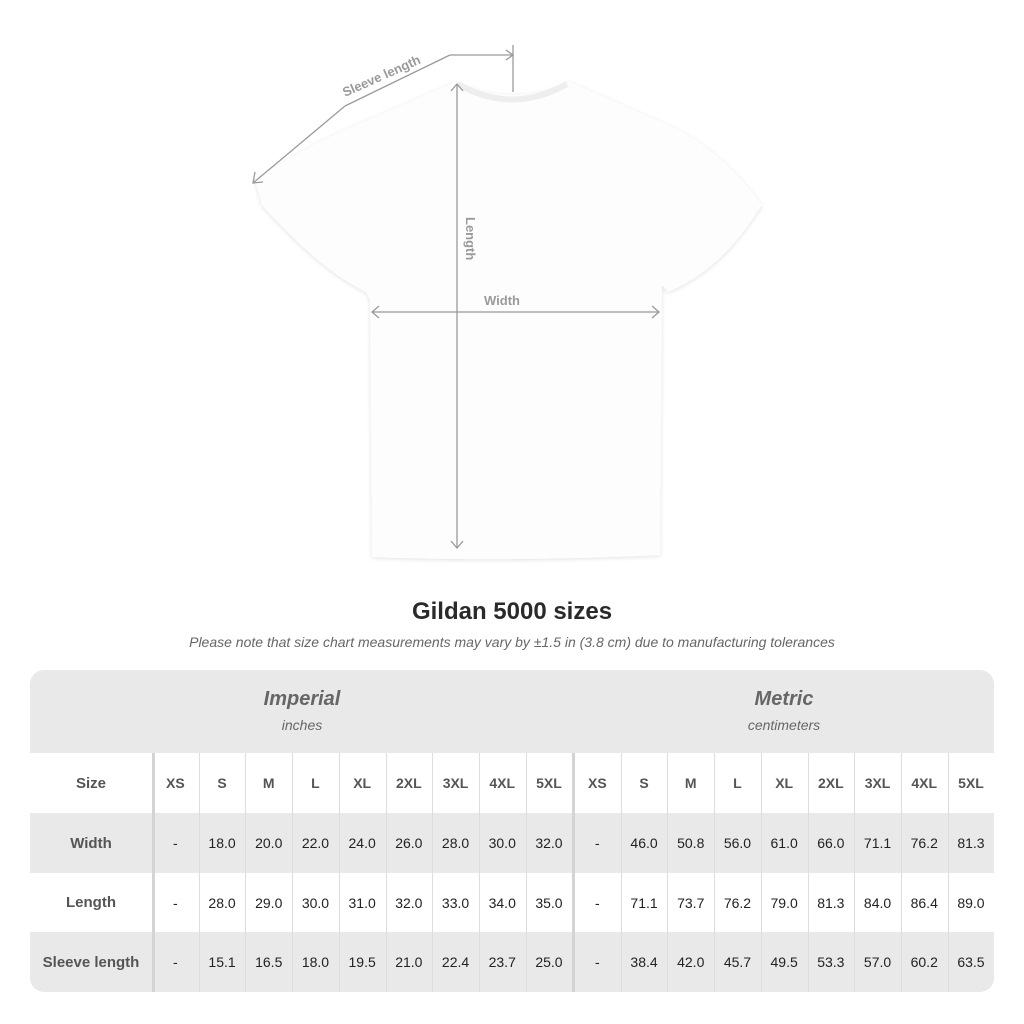 The height and width of the screenshot is (1024, 1024). Describe the element at coordinates (302, 699) in the screenshot. I see `imperial-title: Imperial` at that location.